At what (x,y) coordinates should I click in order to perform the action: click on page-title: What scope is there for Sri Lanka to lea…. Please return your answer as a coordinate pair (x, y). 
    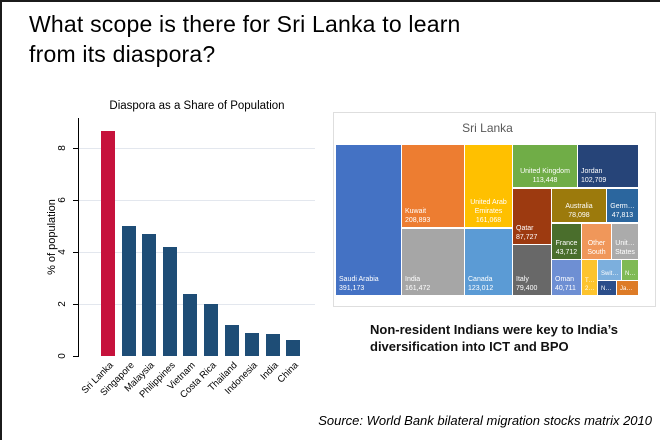
    Looking at the image, I should click on (339, 39).